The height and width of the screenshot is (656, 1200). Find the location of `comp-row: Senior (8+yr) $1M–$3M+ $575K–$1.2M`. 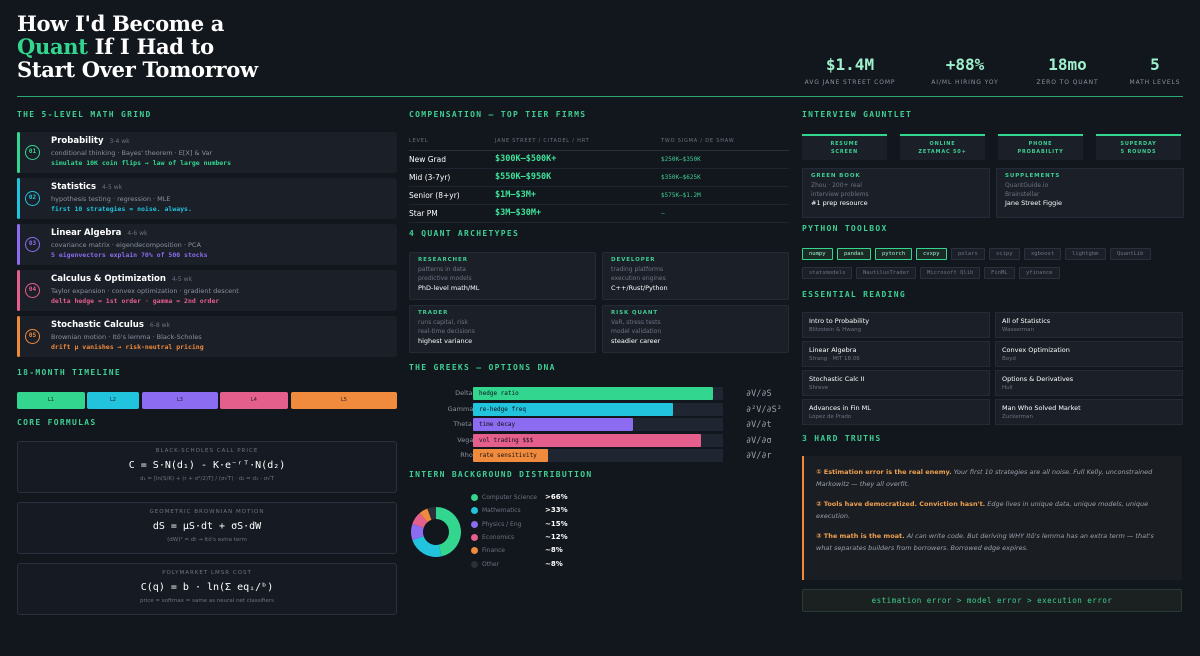

comp-row: Senior (8+yr) $1M–$3M+ $575K–$1.2M is located at coordinates (599, 195).